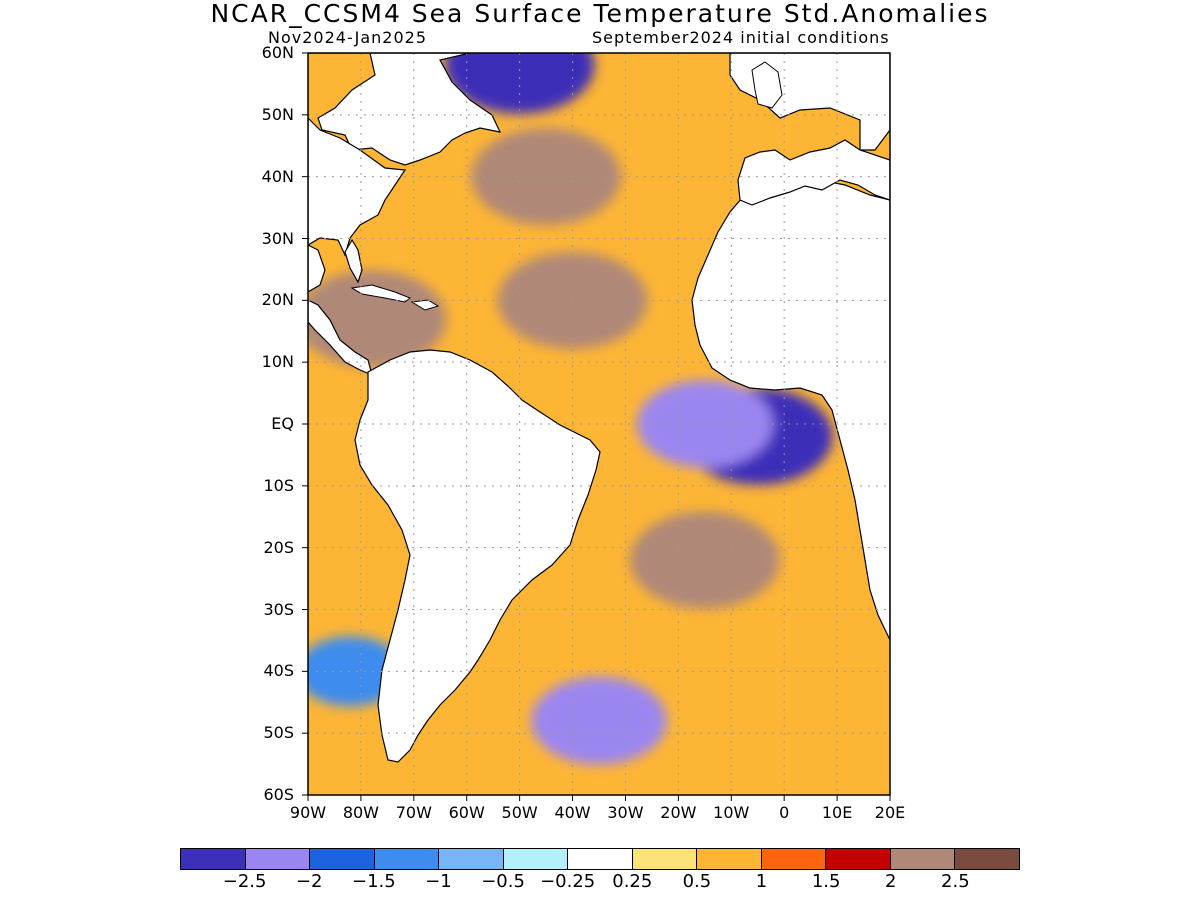 The image size is (1200, 900). I want to click on lon-label: 60W, so click(466, 812).